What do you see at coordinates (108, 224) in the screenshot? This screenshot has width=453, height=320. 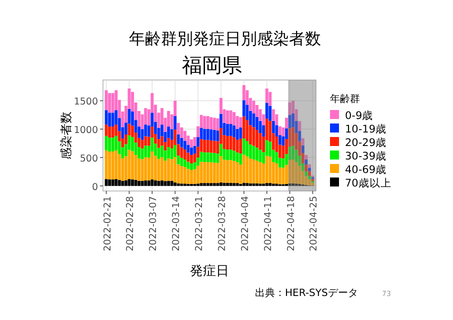 I see `x-tick-label: 2022-02-21` at bounding box center [108, 224].